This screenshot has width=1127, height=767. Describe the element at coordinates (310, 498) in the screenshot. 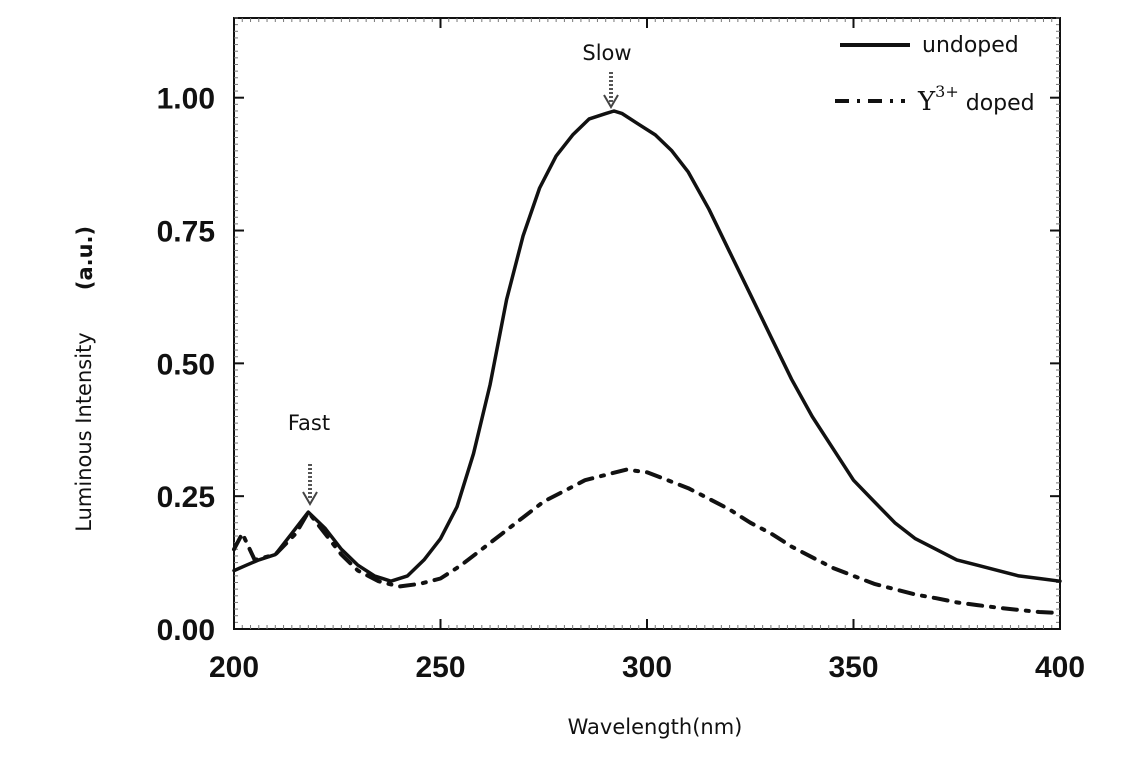

I see `fast-arrowhead` at that location.